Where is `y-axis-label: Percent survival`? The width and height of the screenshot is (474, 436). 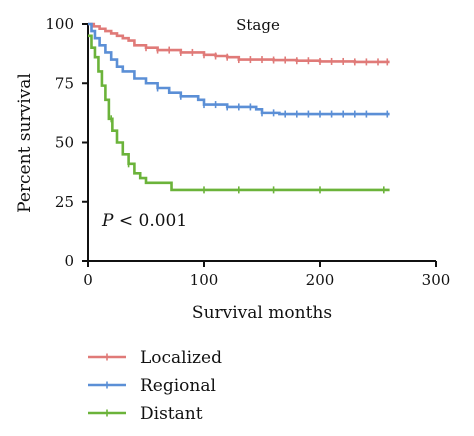
y-axis-label: Percent survival is located at coordinates (25, 143).